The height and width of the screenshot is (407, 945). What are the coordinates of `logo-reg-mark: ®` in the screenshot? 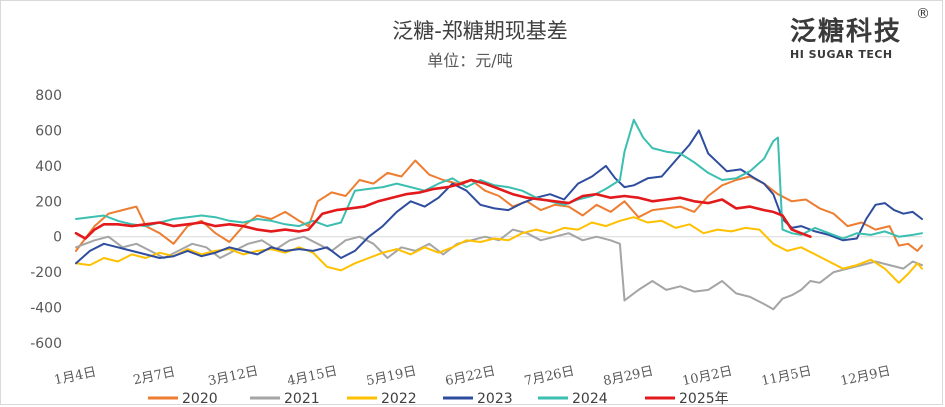 It's located at (923, 14).